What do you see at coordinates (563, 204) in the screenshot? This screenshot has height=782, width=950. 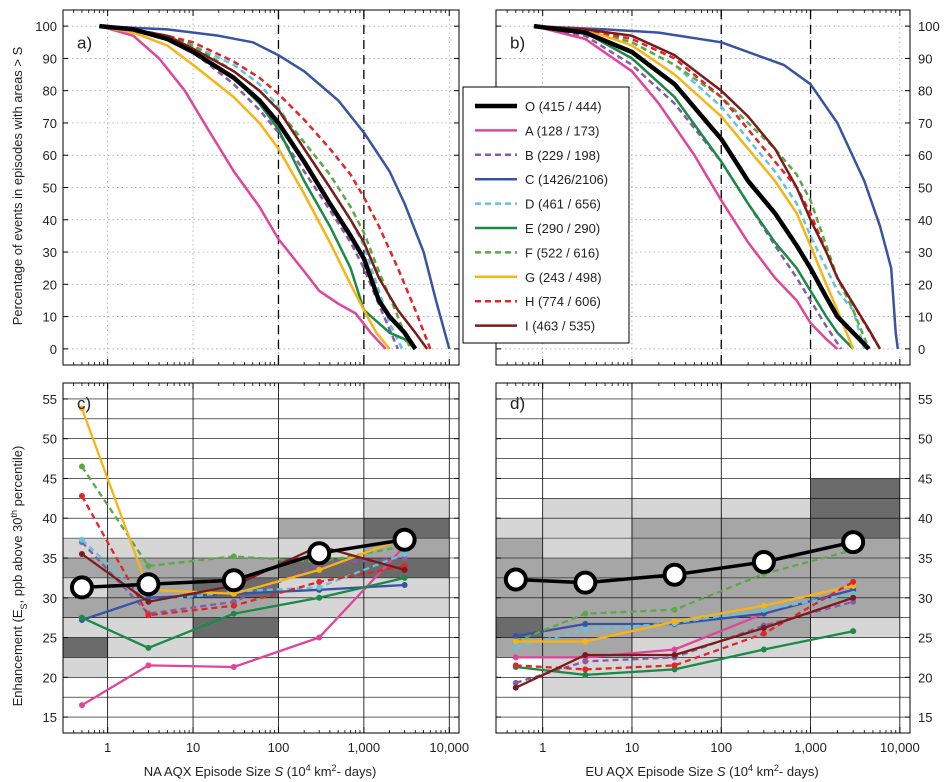 I see `legend-label-d: D (461 / 656)` at bounding box center [563, 204].